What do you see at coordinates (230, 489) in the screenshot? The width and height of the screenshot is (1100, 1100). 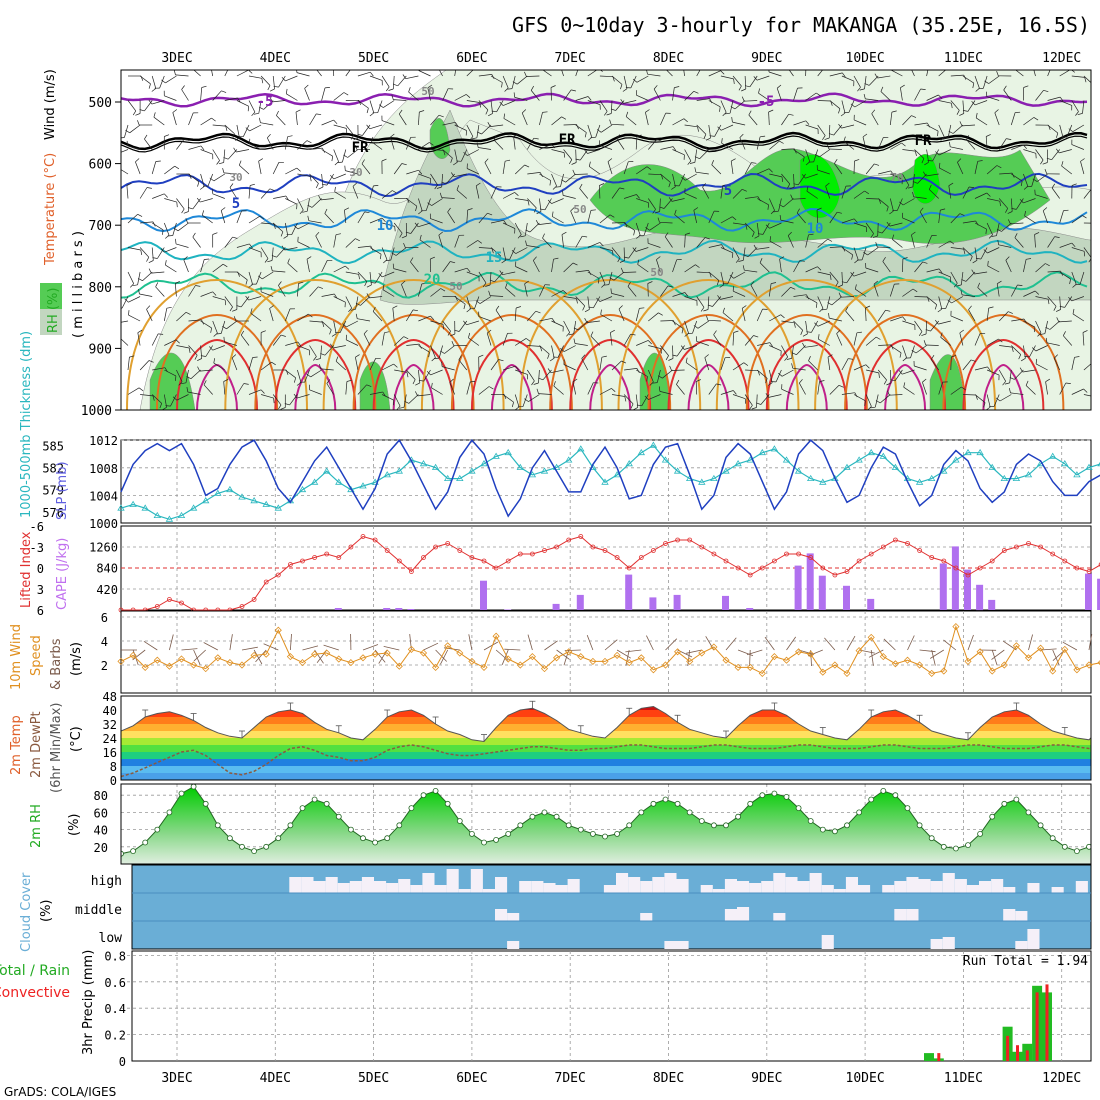 I see `thickness-point` at bounding box center [230, 489].